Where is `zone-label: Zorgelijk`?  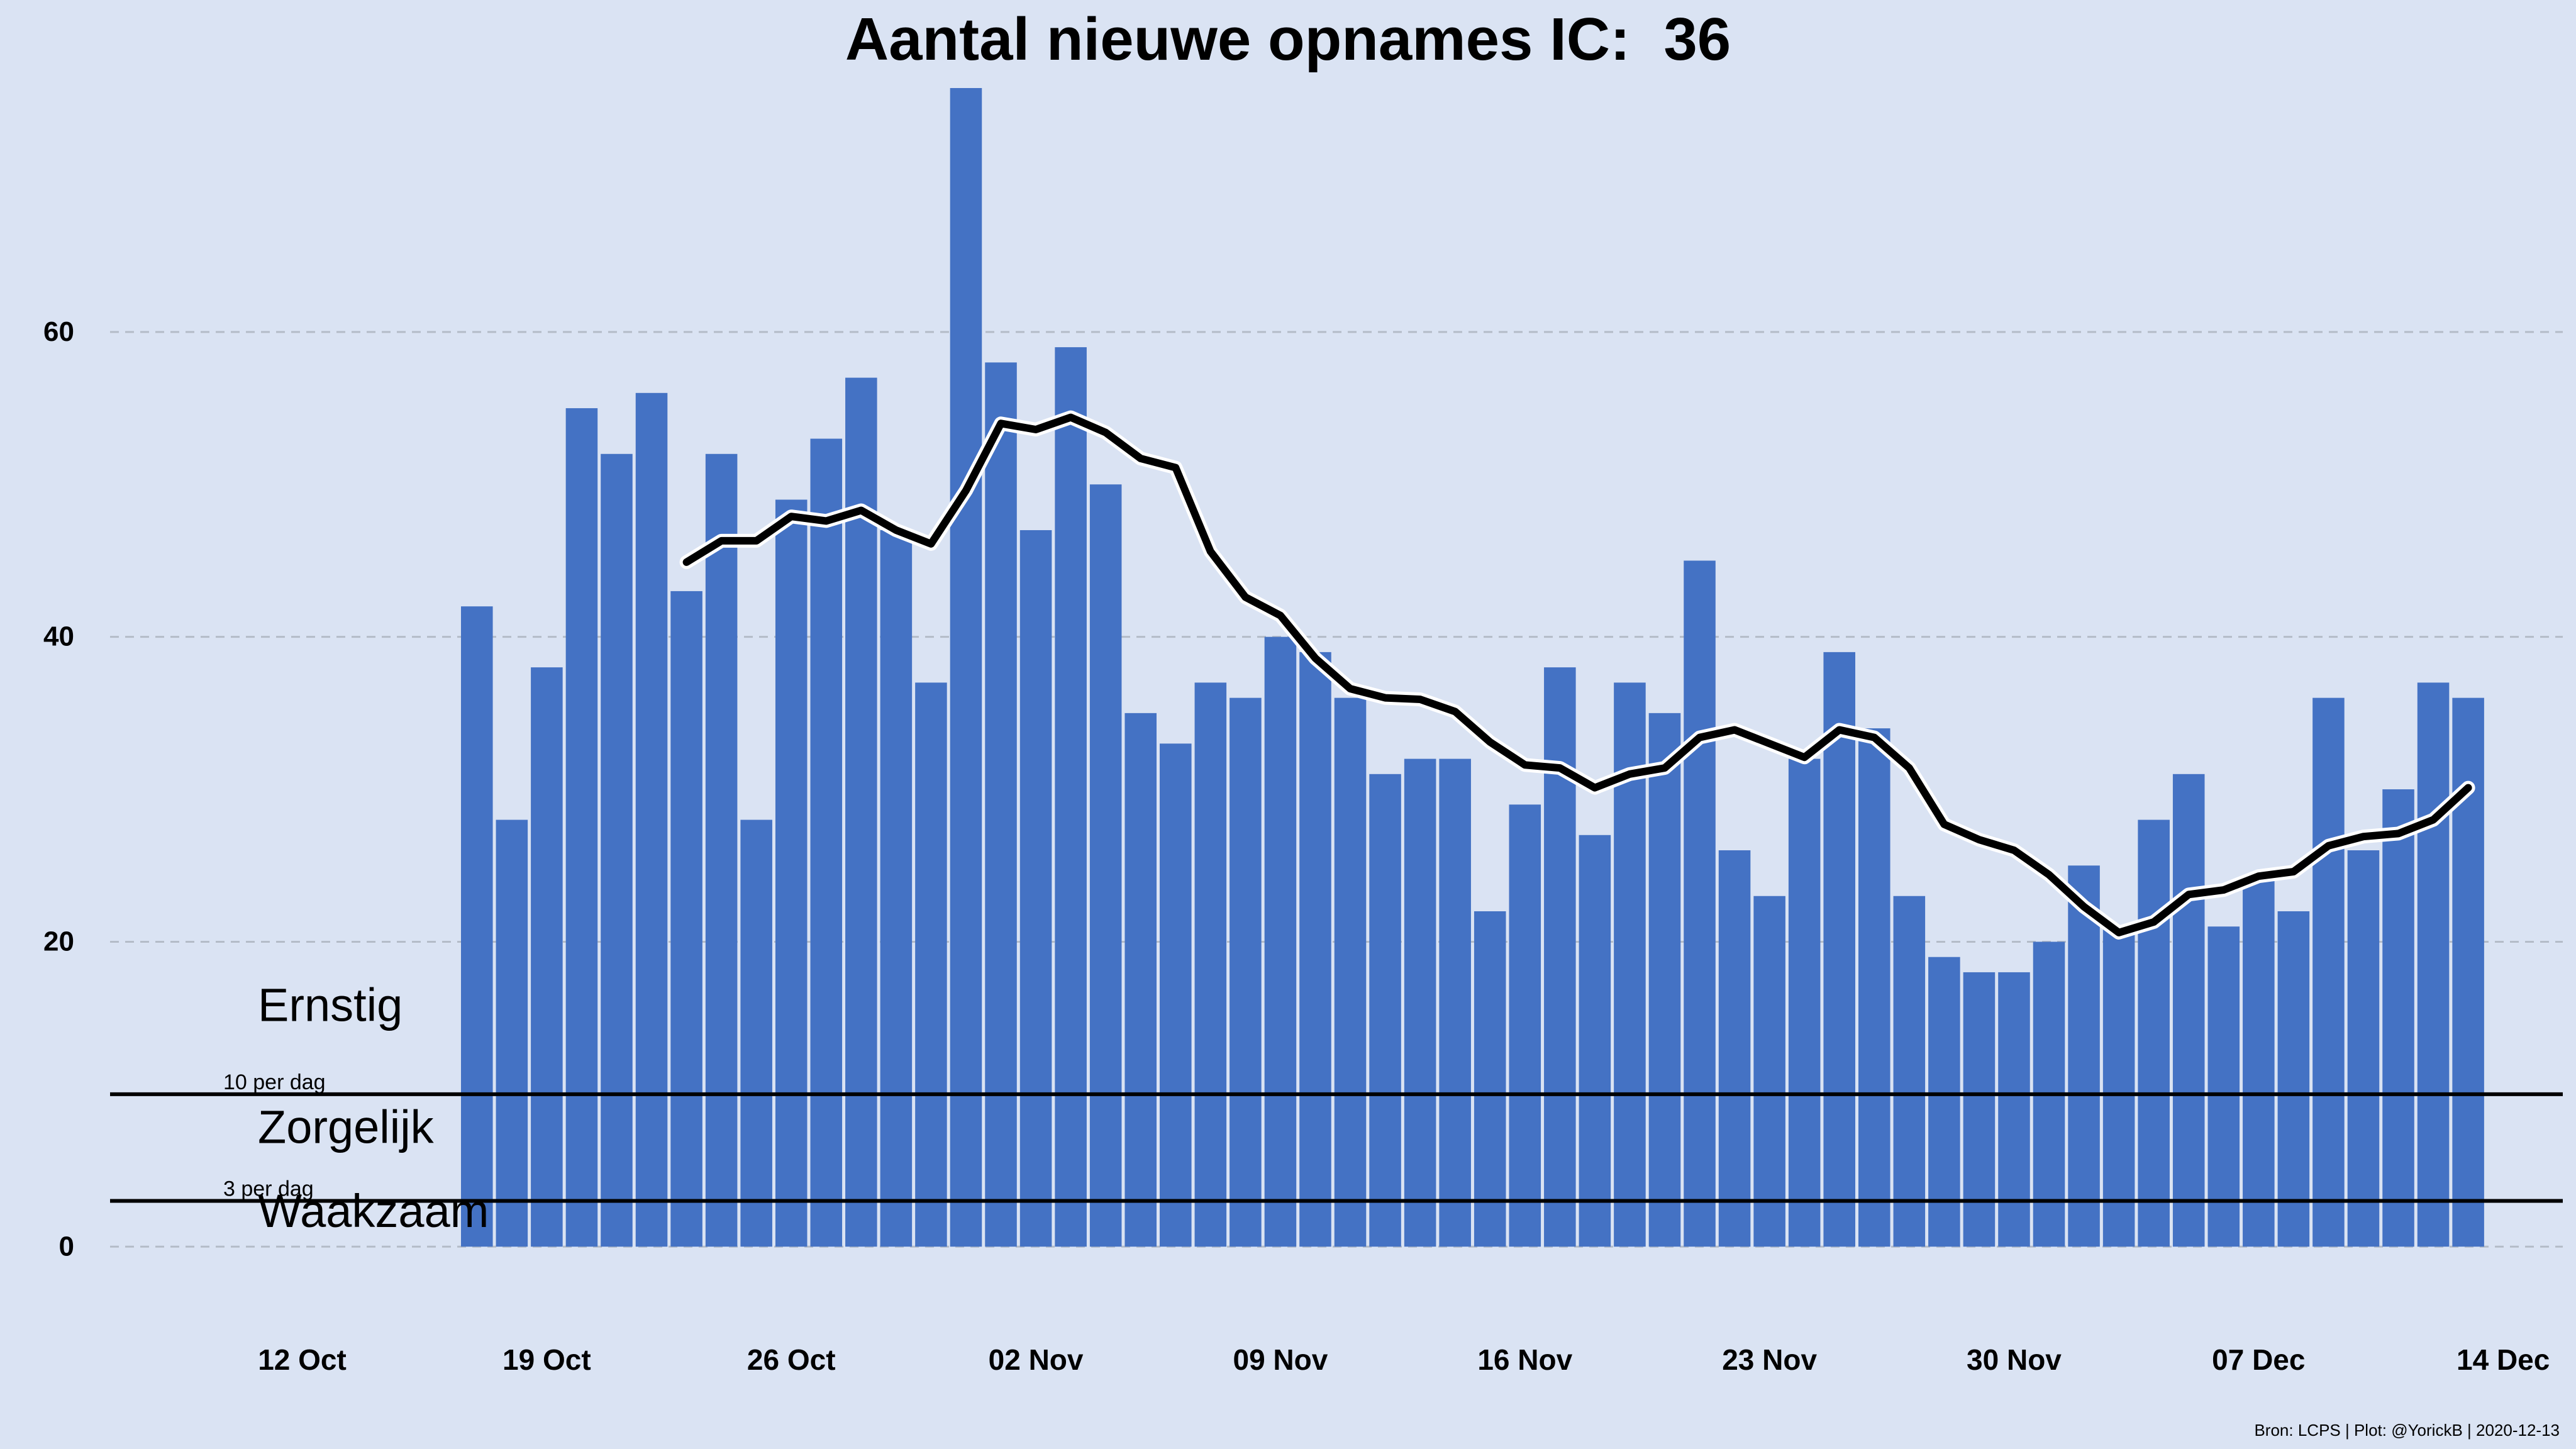 zone-label: Zorgelijk is located at coordinates (346, 1127).